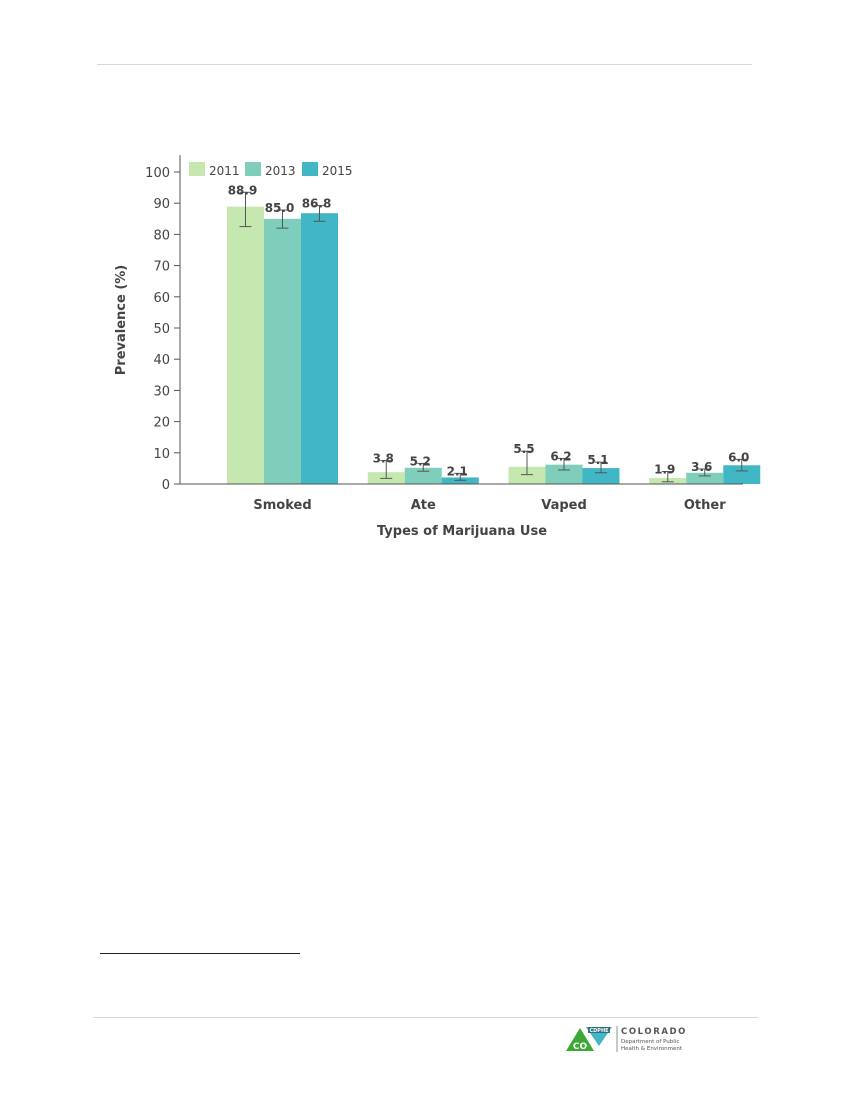 The height and width of the screenshot is (1100, 850). Describe the element at coordinates (705, 505) in the screenshot. I see `category-label: Other` at that location.